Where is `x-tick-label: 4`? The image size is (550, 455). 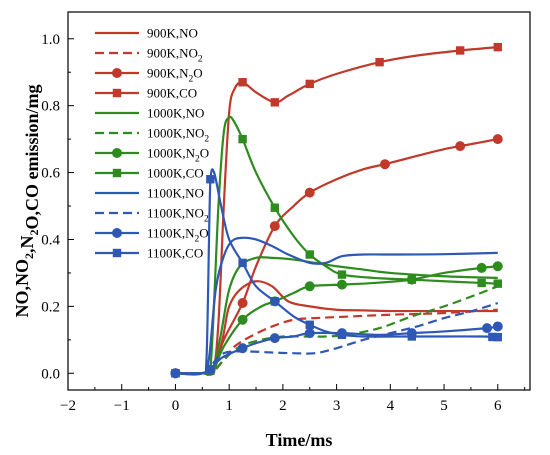 x-tick-label: 4 is located at coordinates (391, 406).